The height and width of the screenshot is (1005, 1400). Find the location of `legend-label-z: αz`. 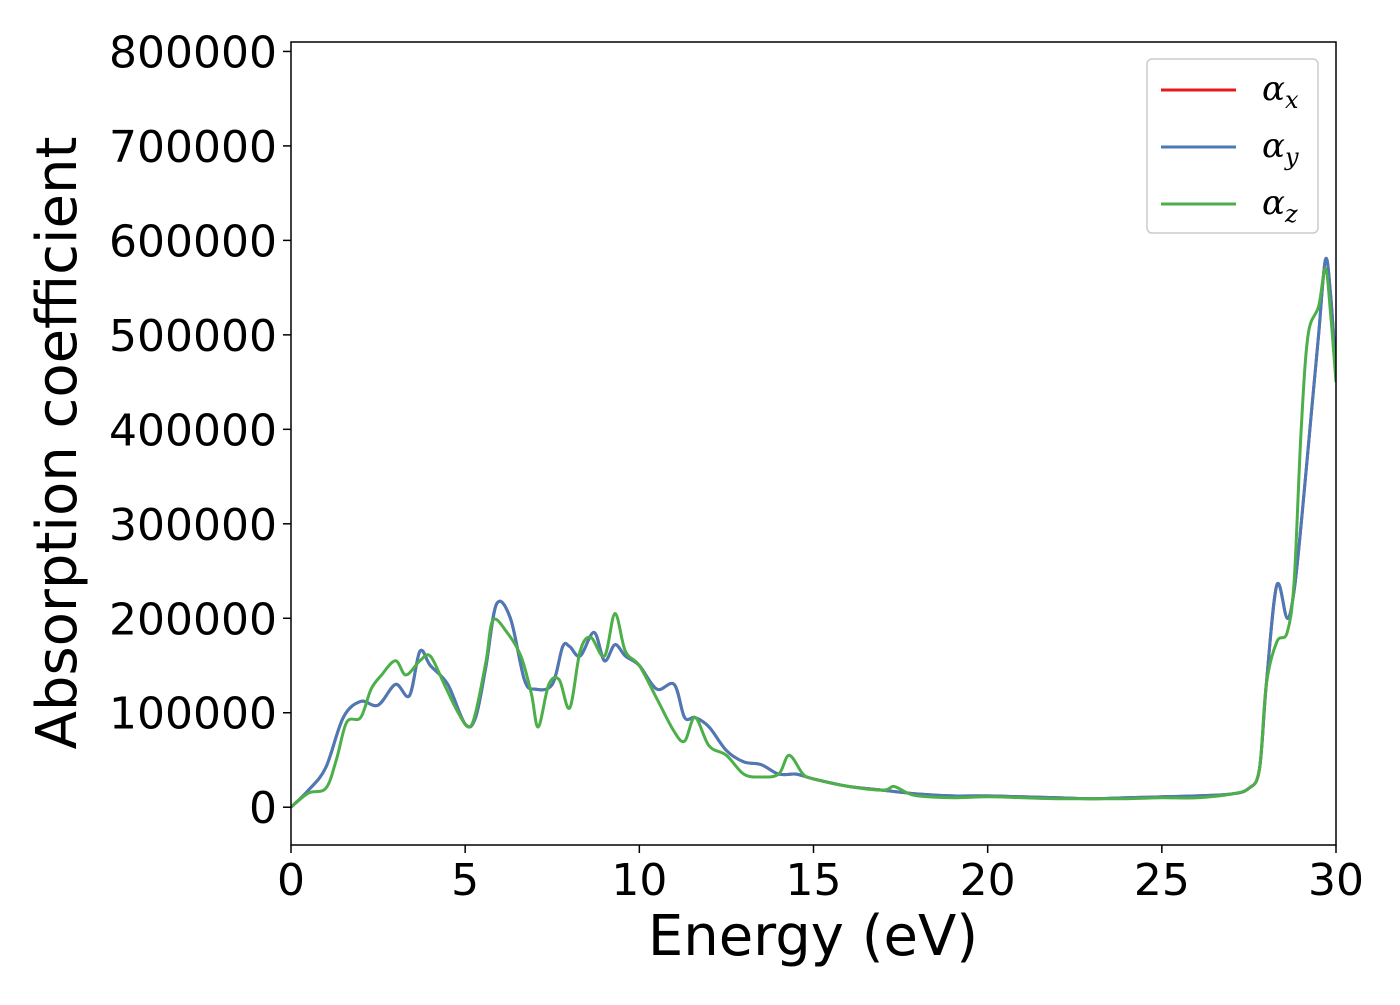

legend-label-z: αz is located at coordinates (1280, 205).